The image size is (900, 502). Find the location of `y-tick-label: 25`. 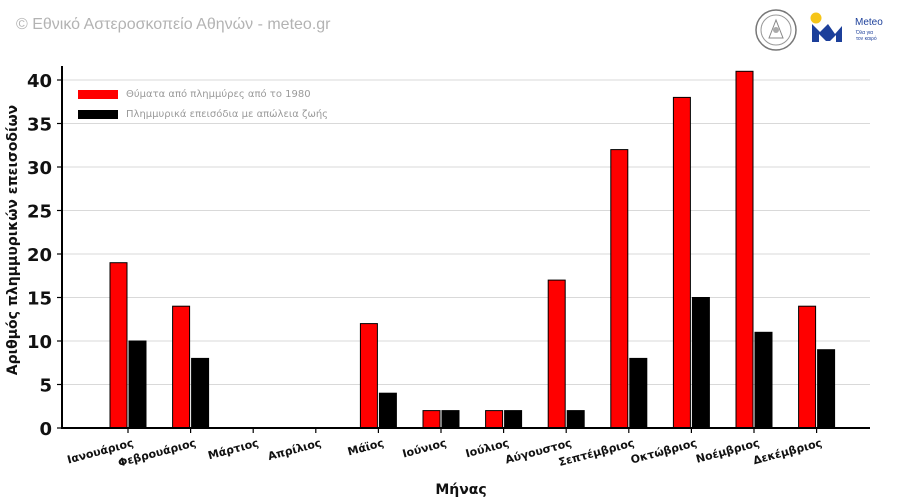

y-tick-label: 25 is located at coordinates (39, 212).